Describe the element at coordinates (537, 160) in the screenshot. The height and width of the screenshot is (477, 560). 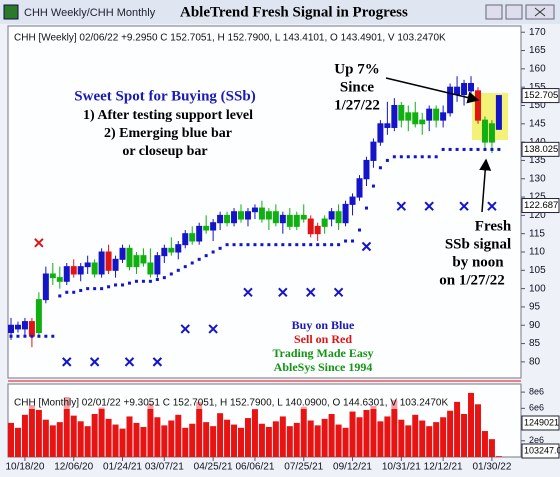
I see `y-tick-label: 135` at that location.